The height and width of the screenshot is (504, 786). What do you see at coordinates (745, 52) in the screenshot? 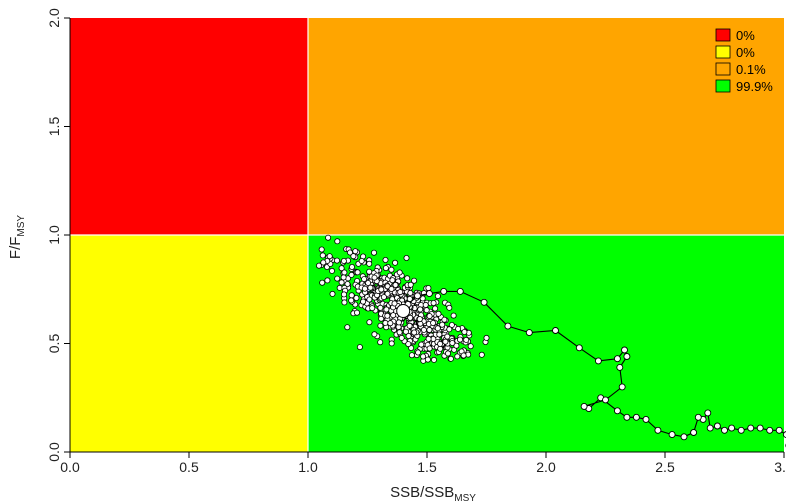
I see `legend-label: 0%` at bounding box center [745, 52].